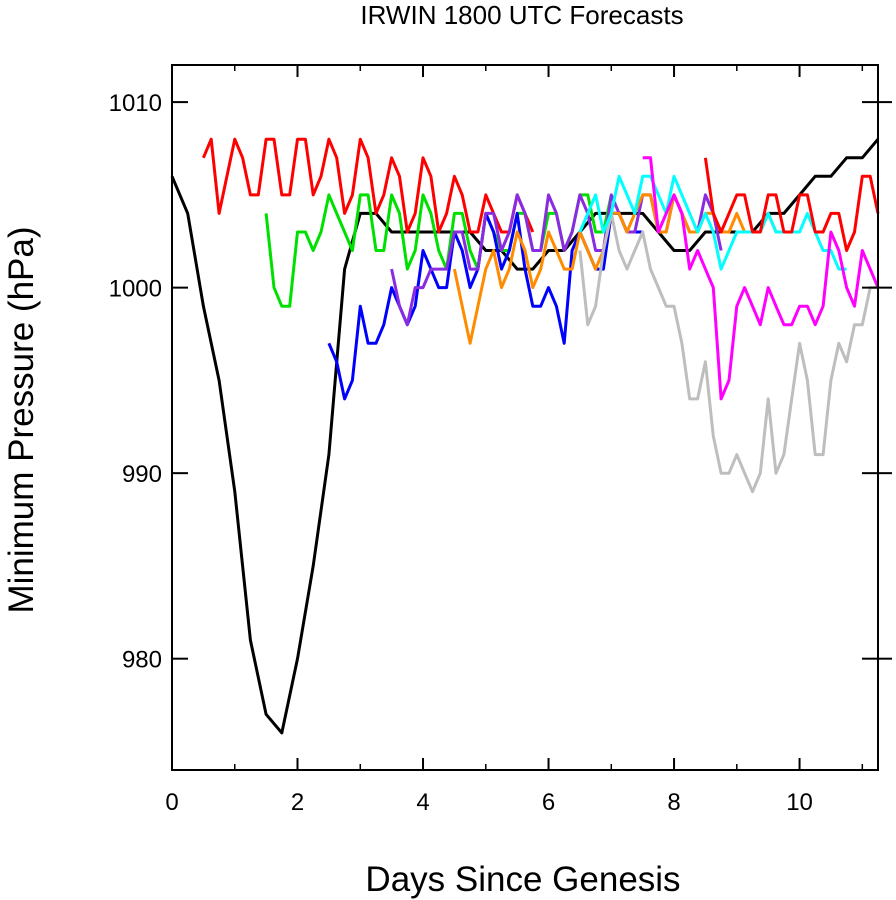 This screenshot has width=896, height=900. I want to click on x-tick-label: 8, so click(673, 802).